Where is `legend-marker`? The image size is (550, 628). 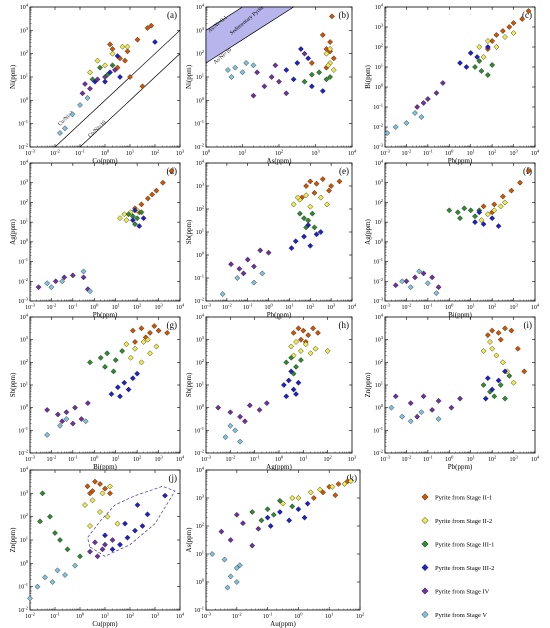
legend-marker is located at coordinates (425, 520).